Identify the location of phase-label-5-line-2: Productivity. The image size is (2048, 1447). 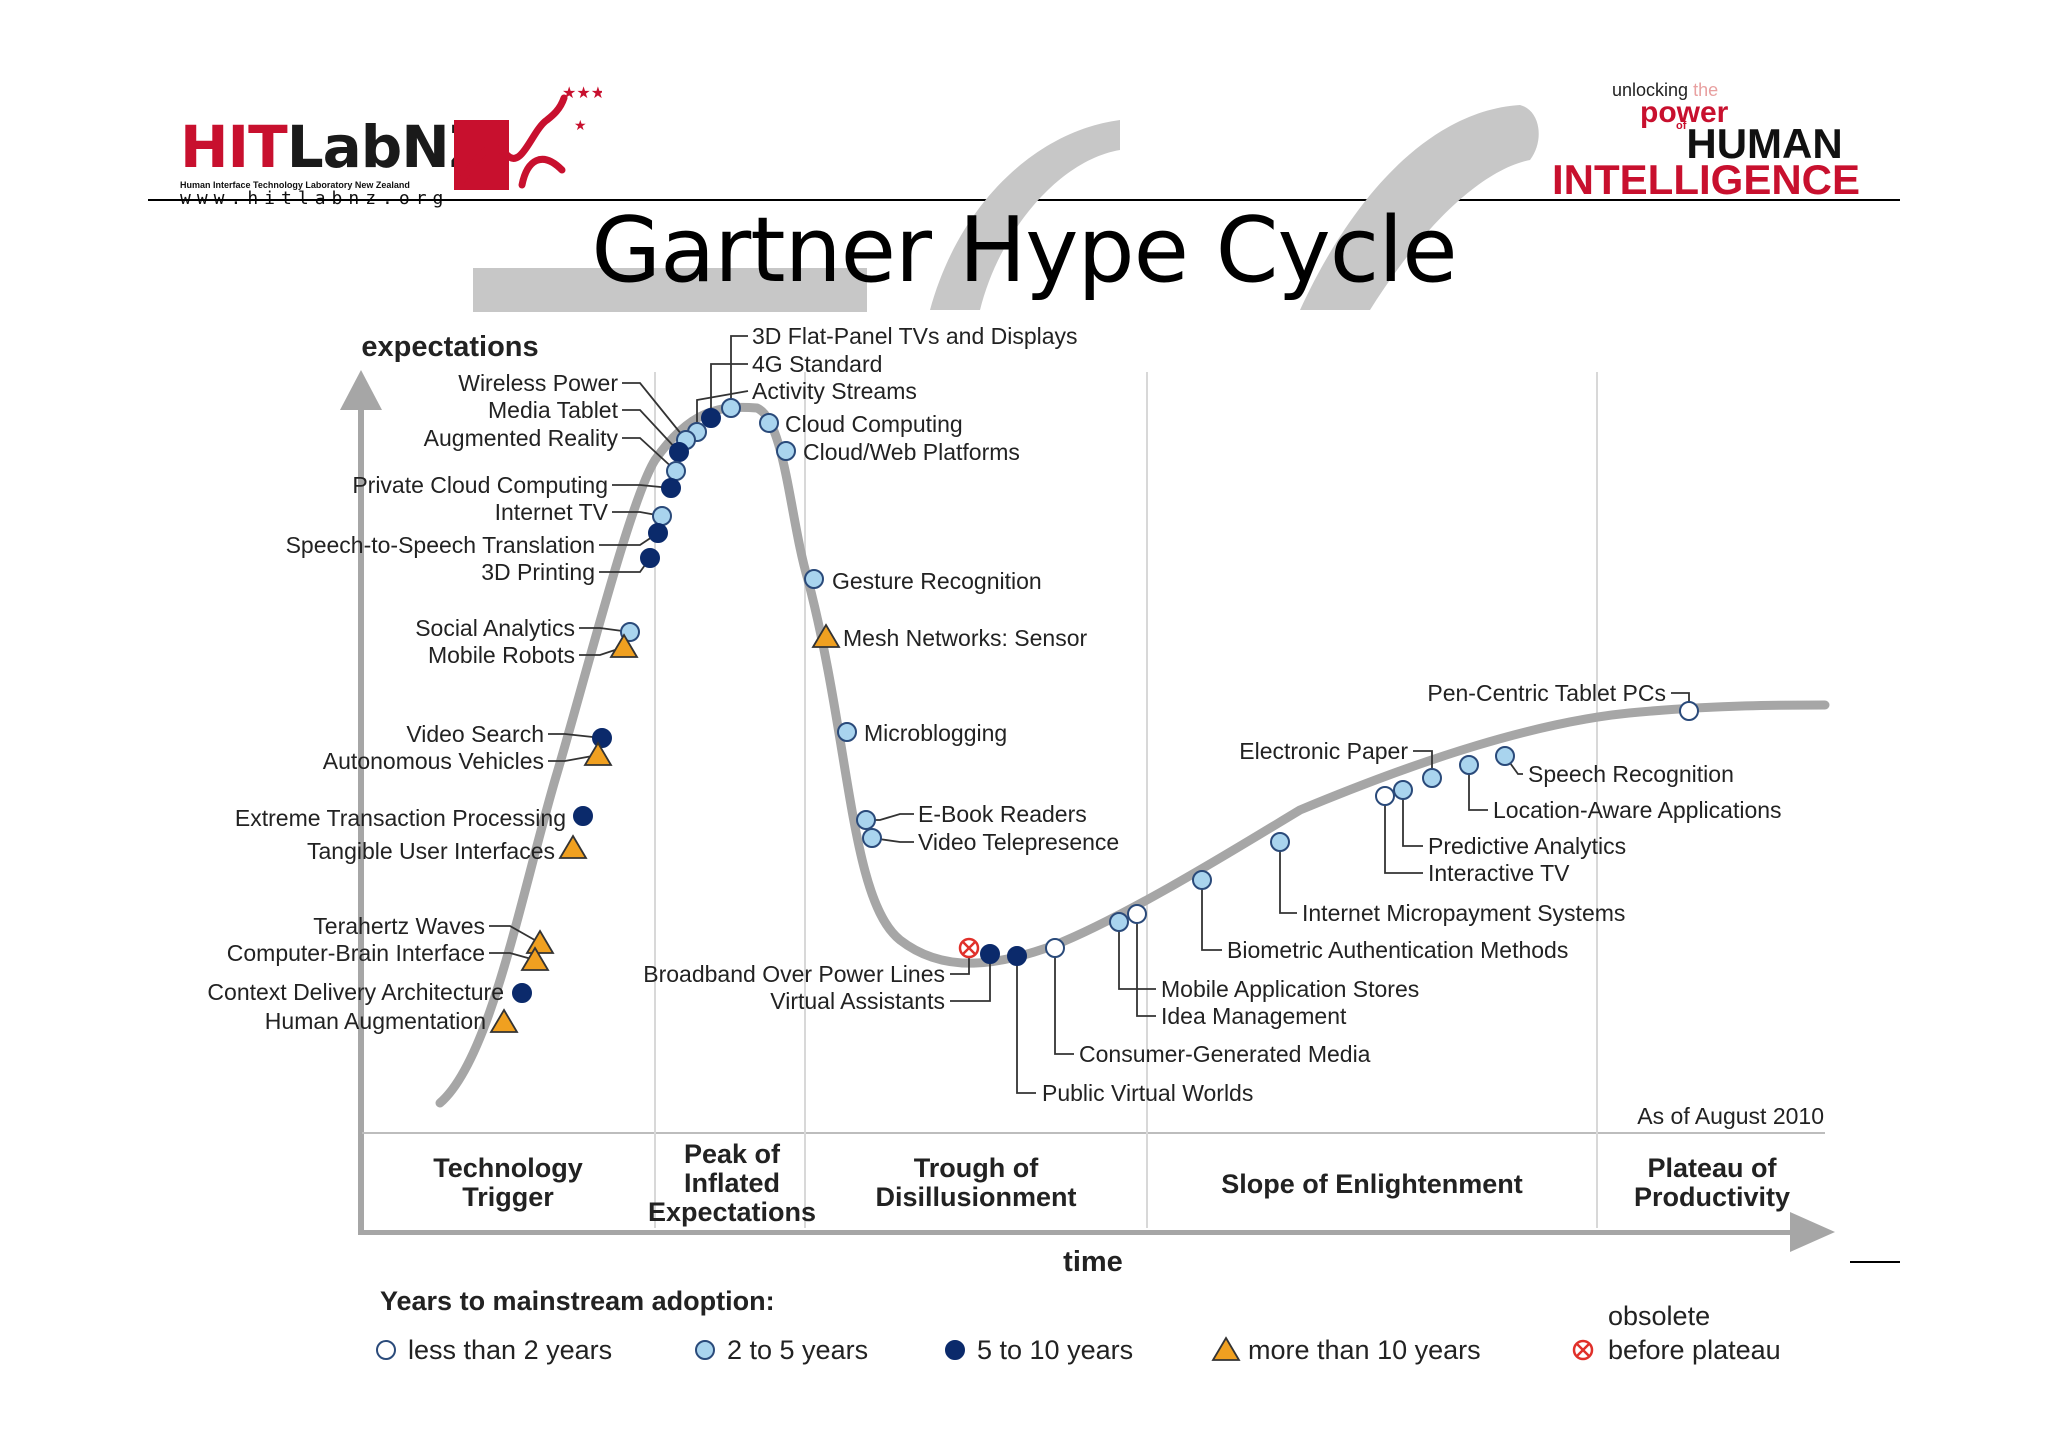
(1712, 1197).